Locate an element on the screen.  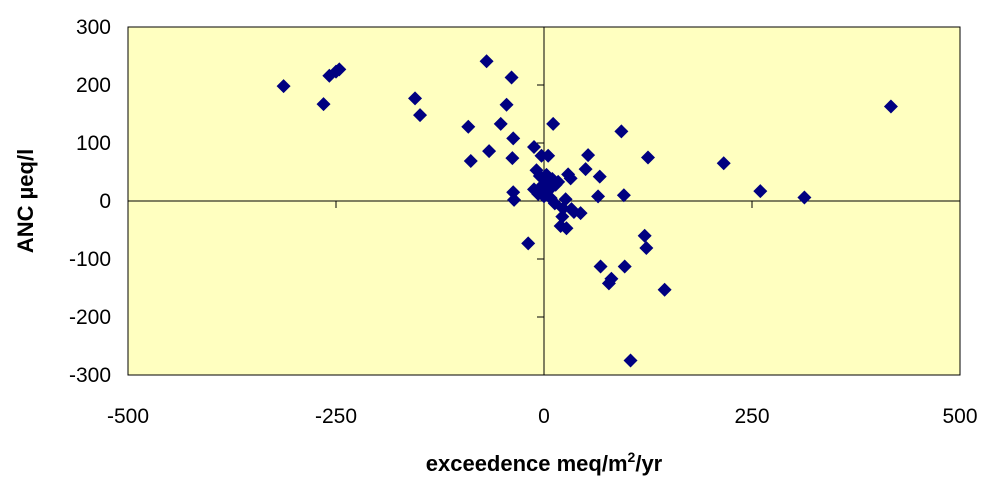
y-tick-label: 100 is located at coordinates (93, 143).